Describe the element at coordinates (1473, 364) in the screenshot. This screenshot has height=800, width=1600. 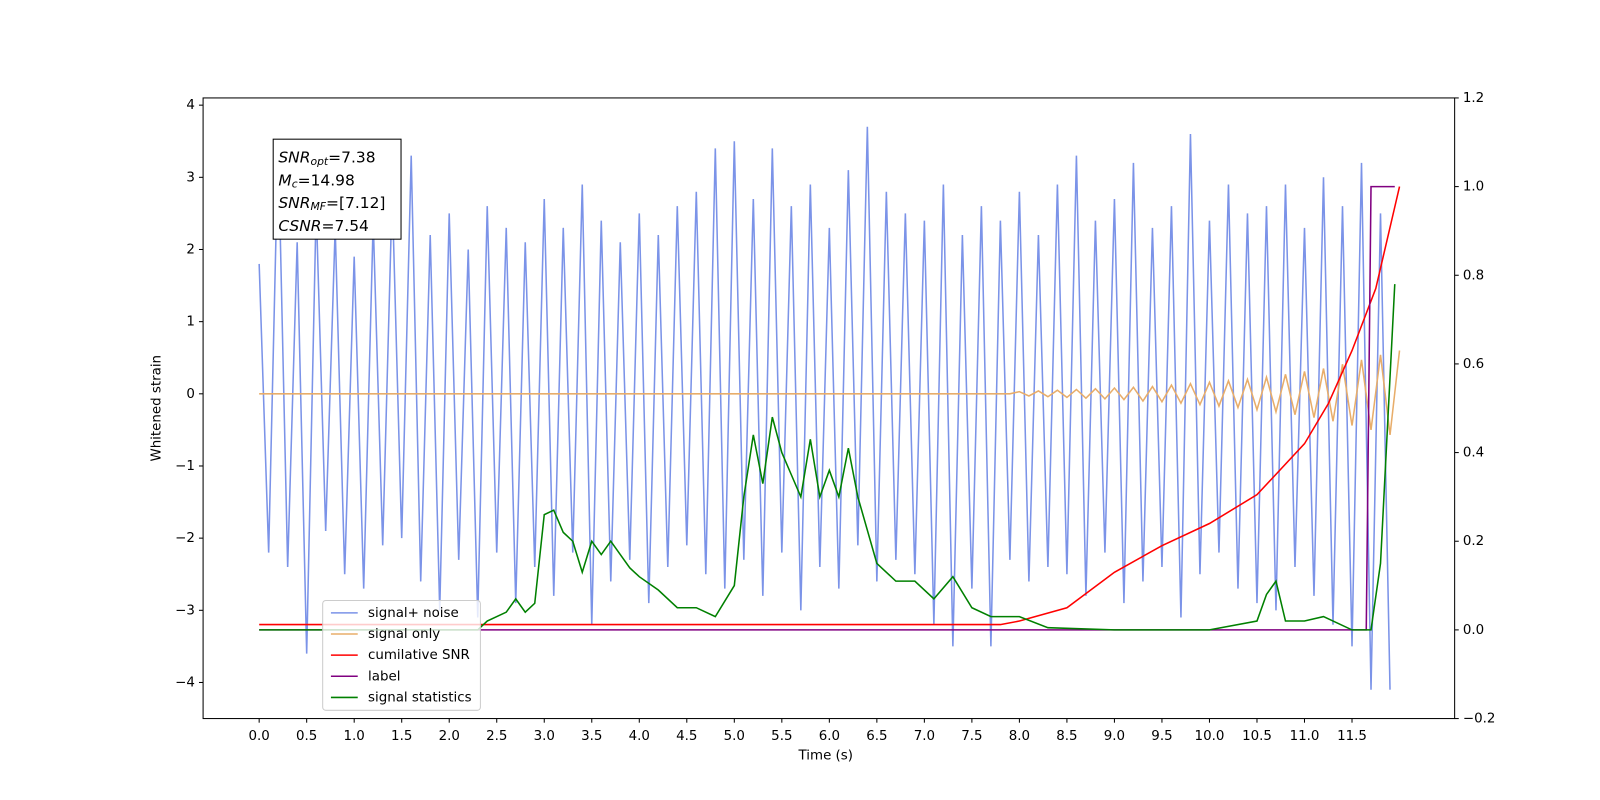
I see `y2-tick-label: 0.6` at that location.